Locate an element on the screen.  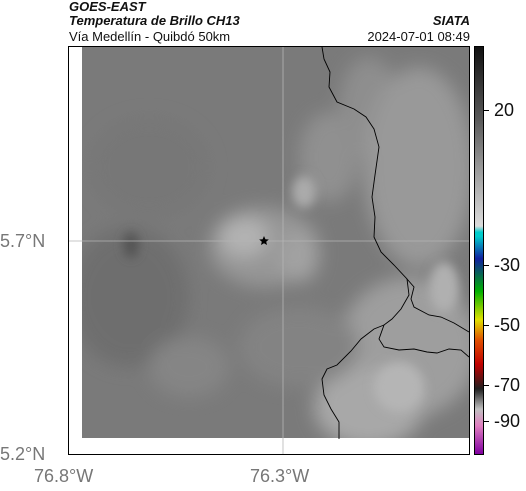
route-subtitle: Vía Medellín - Quibdó 50km is located at coordinates (150, 36).